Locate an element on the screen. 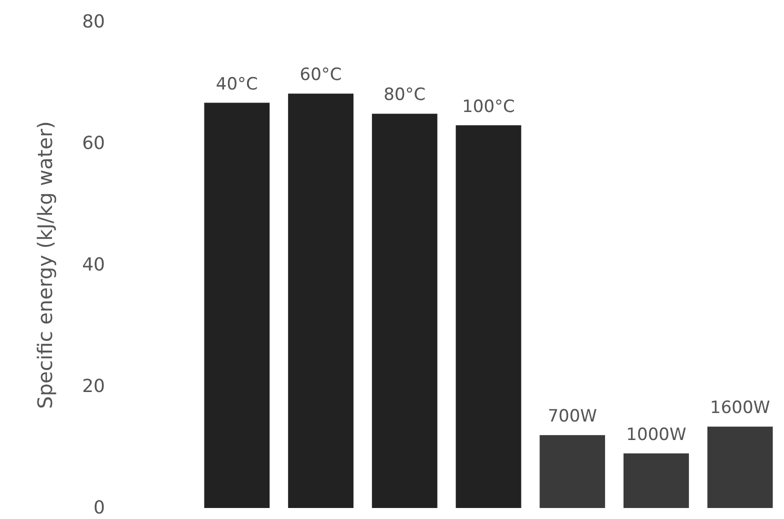 Image resolution: width=784 pixels, height=519 pixels. x-tick-label: 1600W is located at coordinates (740, 408).